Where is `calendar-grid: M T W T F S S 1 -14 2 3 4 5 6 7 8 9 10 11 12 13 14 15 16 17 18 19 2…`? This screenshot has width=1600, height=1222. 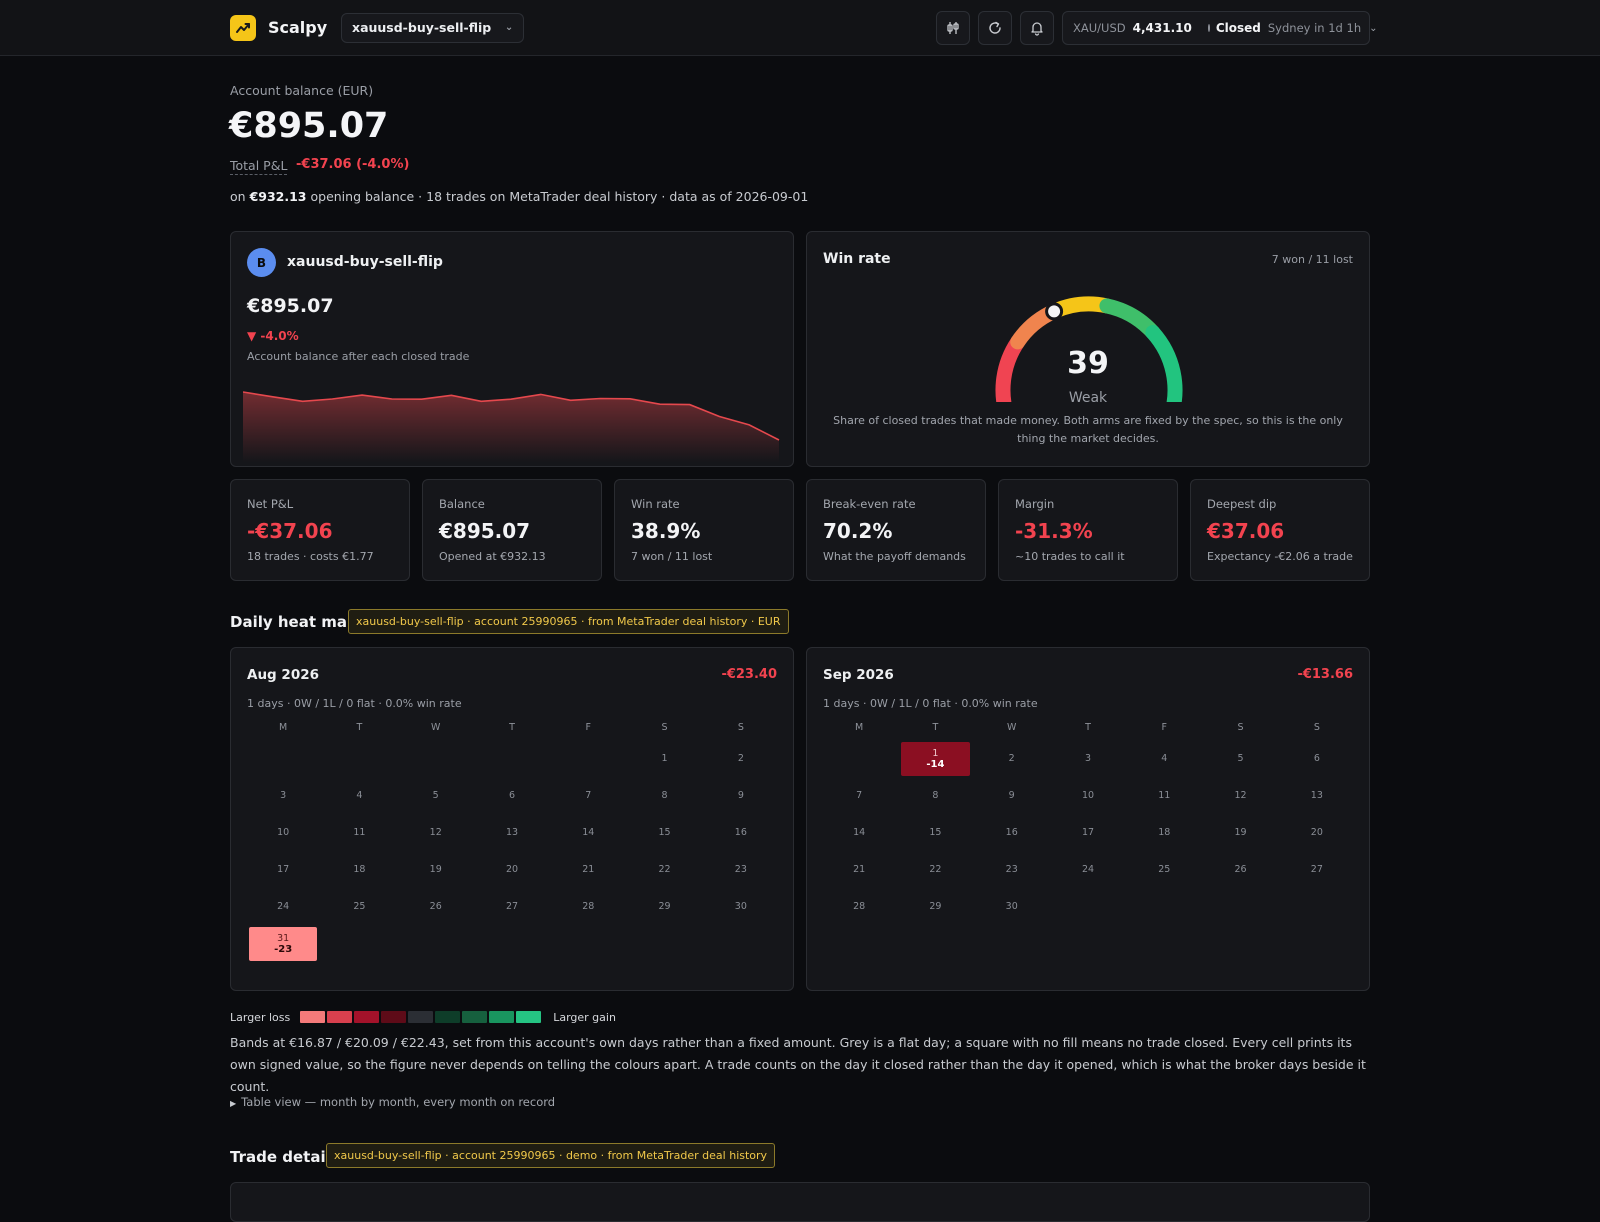 calendar-grid: M T W T F S S 1 -14 2 3 4 5 6 7 8 9 10 11 12 13 14 15 16 17 18 19 2… is located at coordinates (1088, 823).